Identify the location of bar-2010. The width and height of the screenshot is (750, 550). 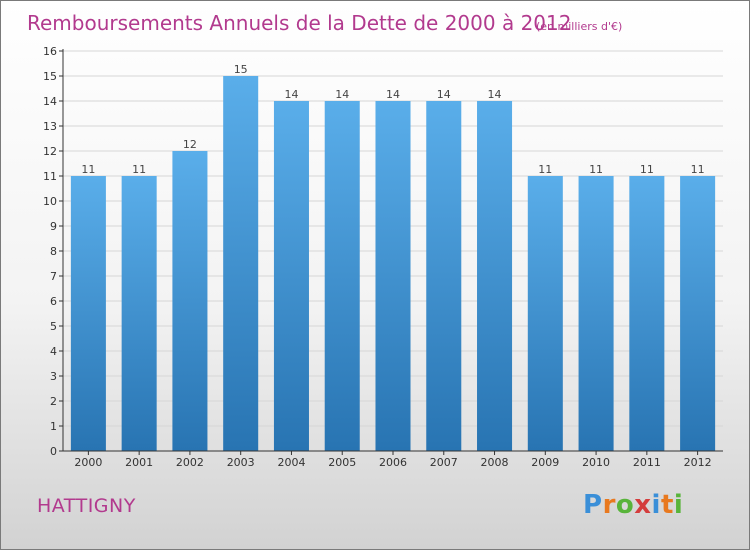
(596, 313).